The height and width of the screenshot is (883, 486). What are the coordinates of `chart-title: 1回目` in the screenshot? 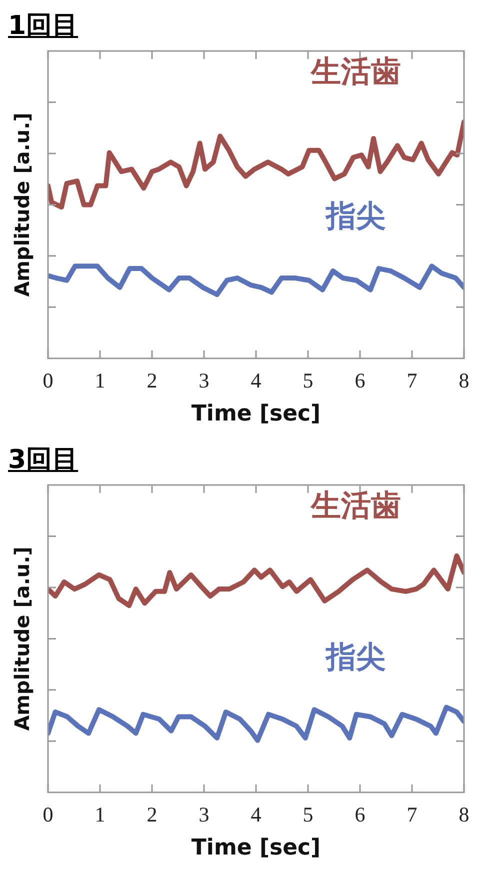 It's located at (44, 26).